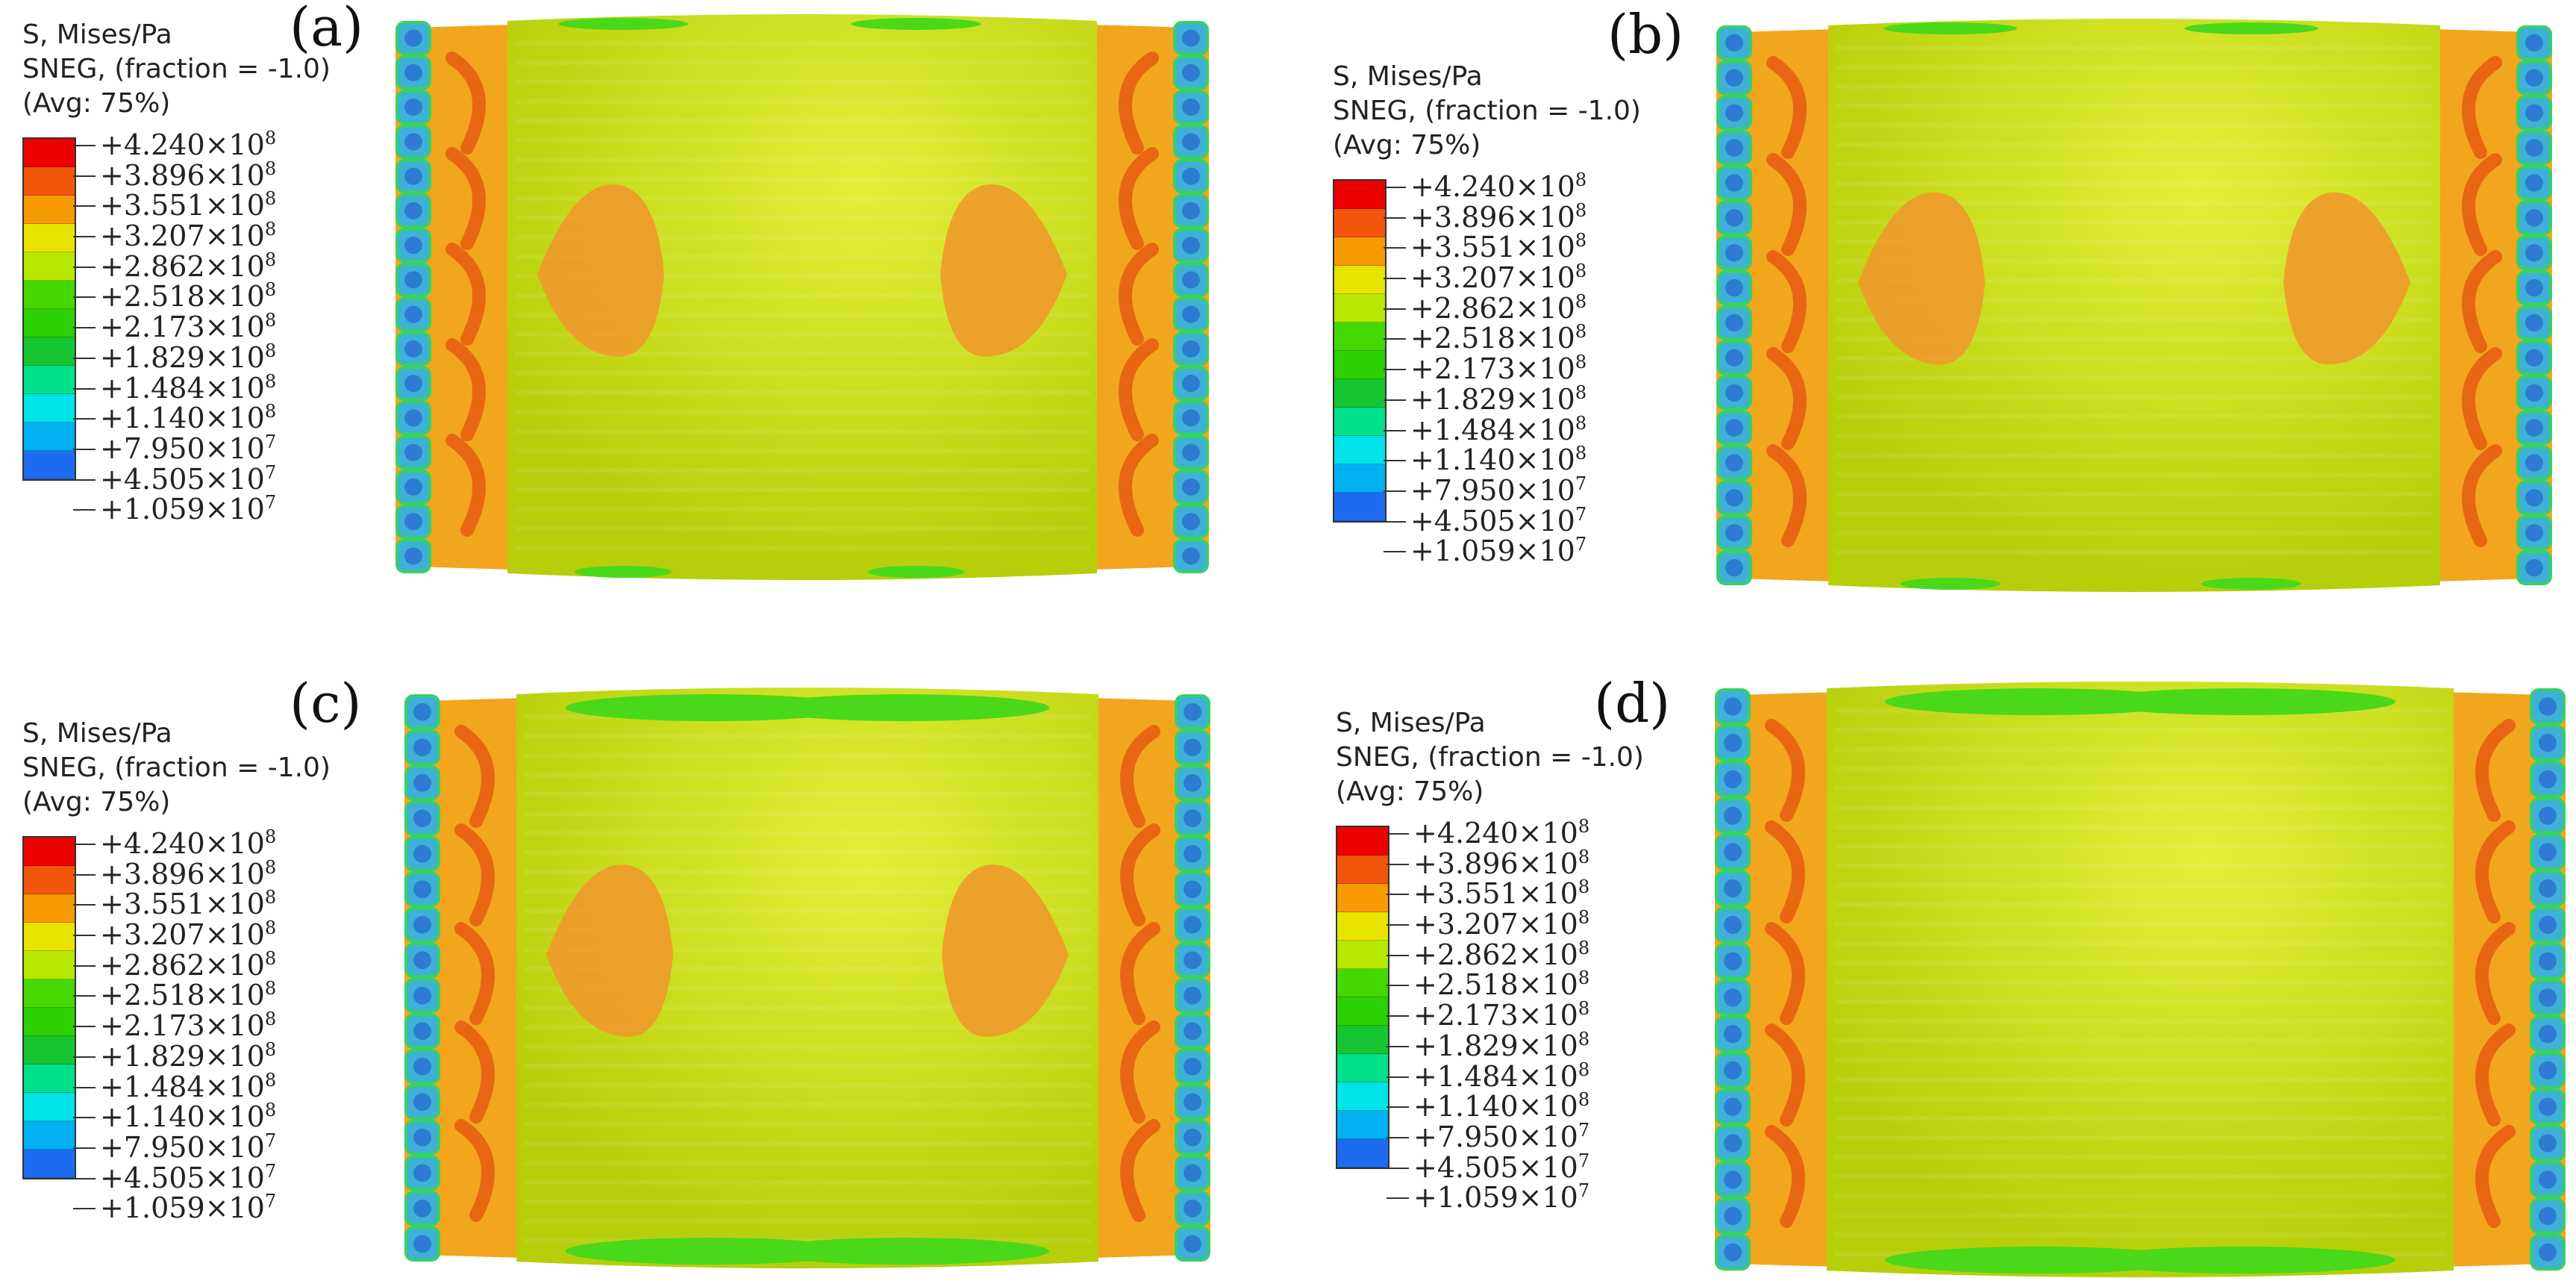 The height and width of the screenshot is (1284, 2576). I want to click on legend-tick-label: +3.551×108, so click(188, 205).